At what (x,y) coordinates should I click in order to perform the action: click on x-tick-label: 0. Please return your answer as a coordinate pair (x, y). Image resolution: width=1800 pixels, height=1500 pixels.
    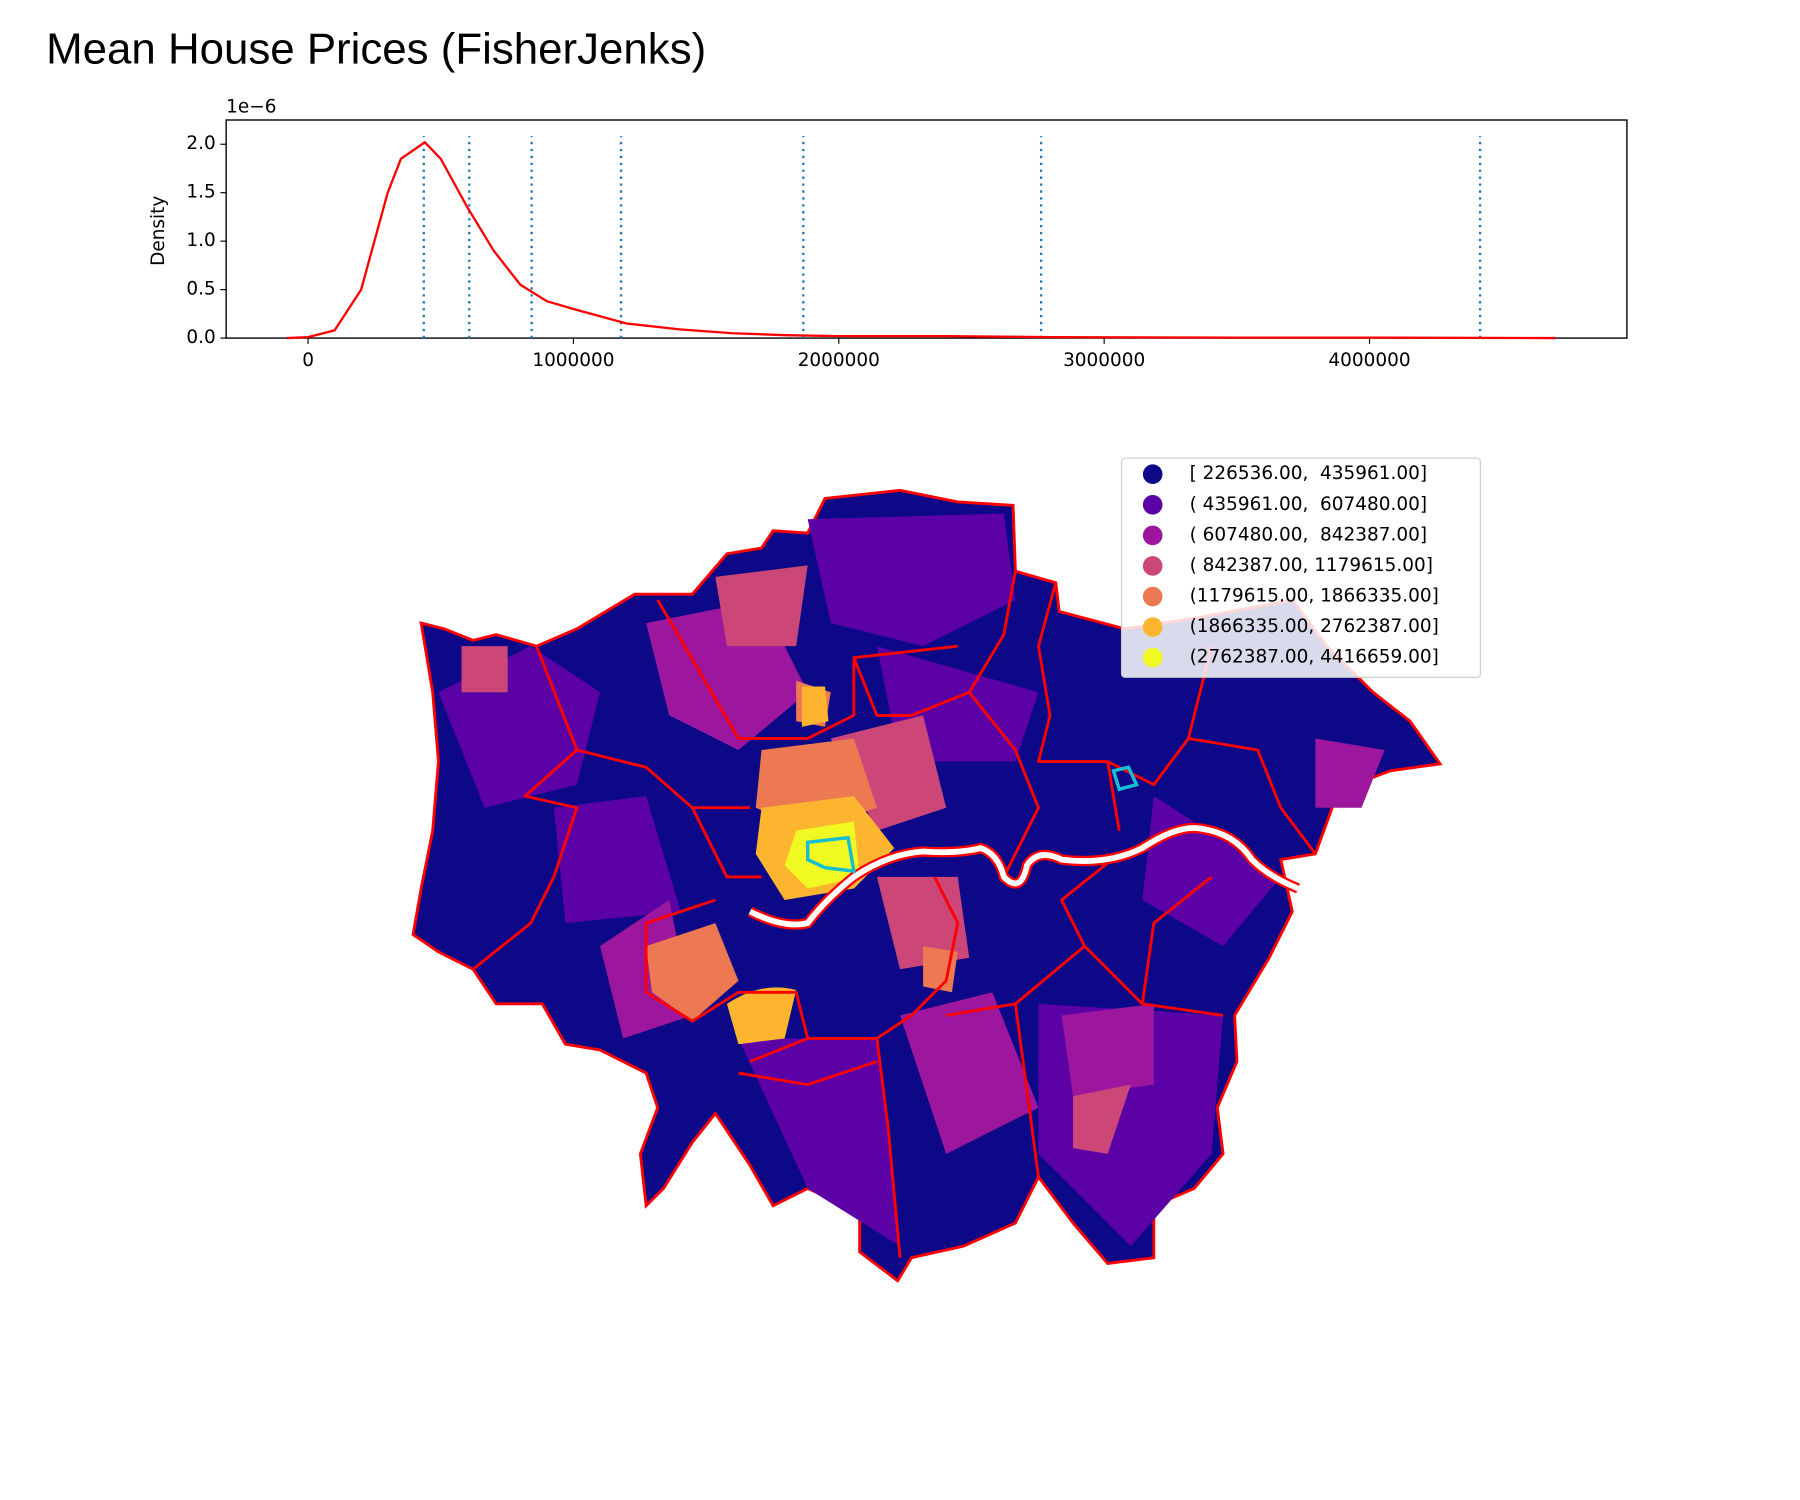
    Looking at the image, I should click on (308, 360).